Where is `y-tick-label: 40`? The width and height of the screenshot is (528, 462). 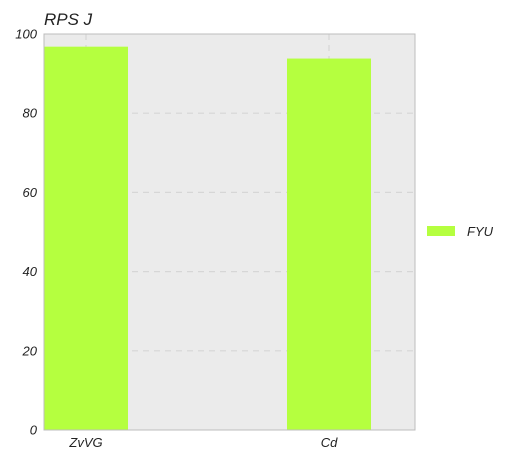
y-tick-label: 40 is located at coordinates (30, 271).